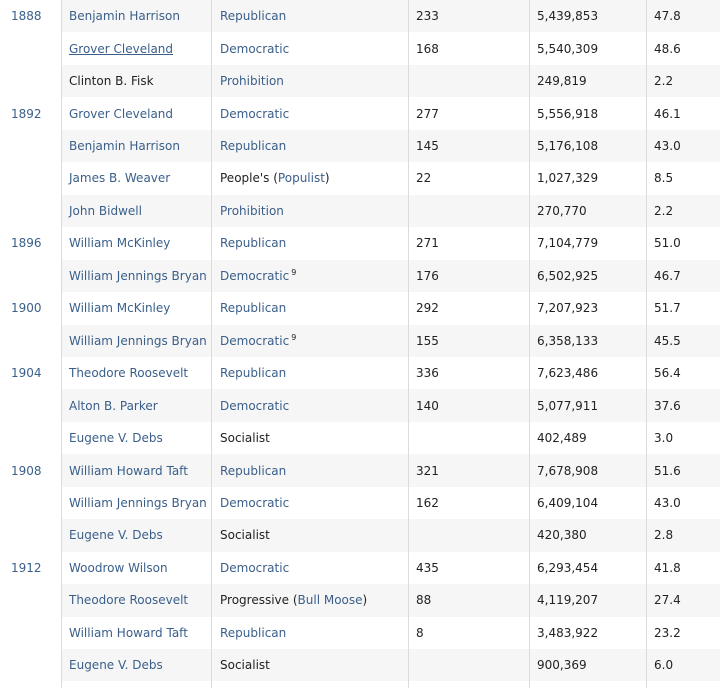  Describe the element at coordinates (427, 405) in the screenshot. I see `electoral-votes: 140` at that location.